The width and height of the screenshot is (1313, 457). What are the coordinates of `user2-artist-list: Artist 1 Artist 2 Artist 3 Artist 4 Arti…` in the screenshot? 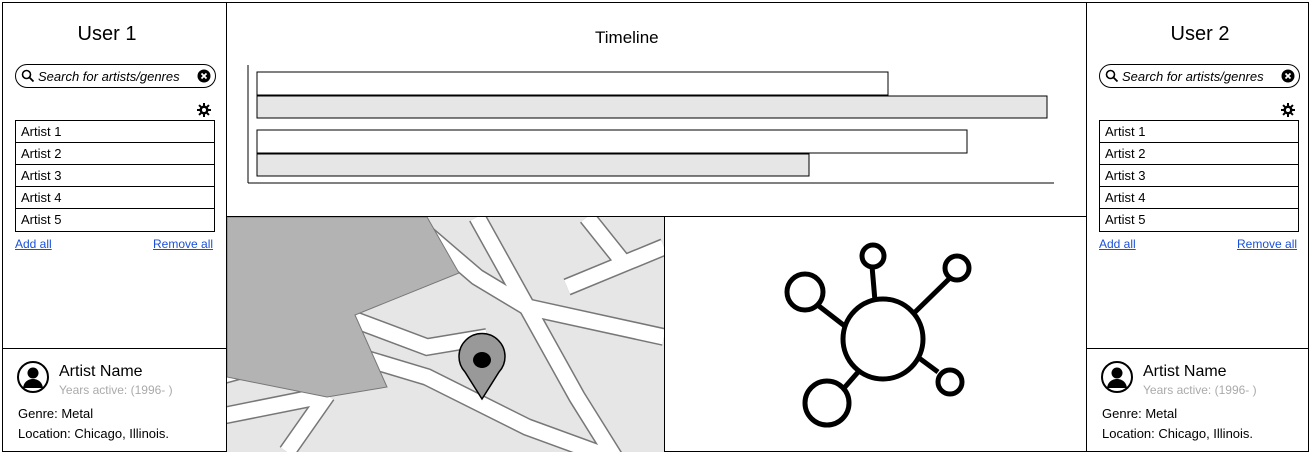 It's located at (1199, 176).